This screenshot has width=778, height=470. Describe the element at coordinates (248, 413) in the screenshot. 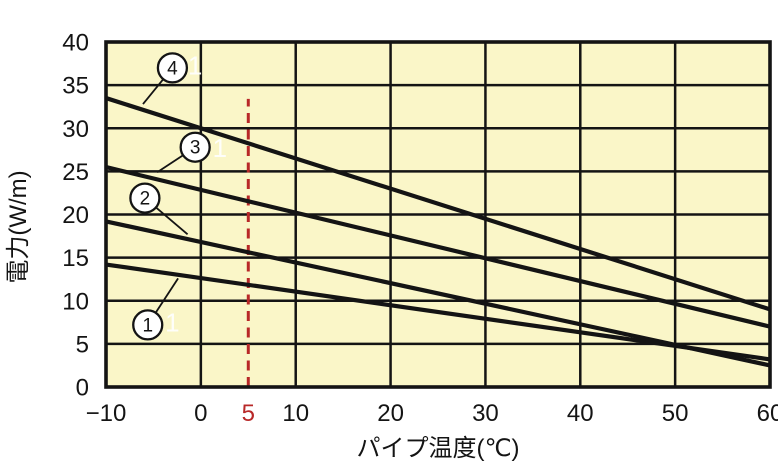

I see `x-tick-label-5: 5` at that location.